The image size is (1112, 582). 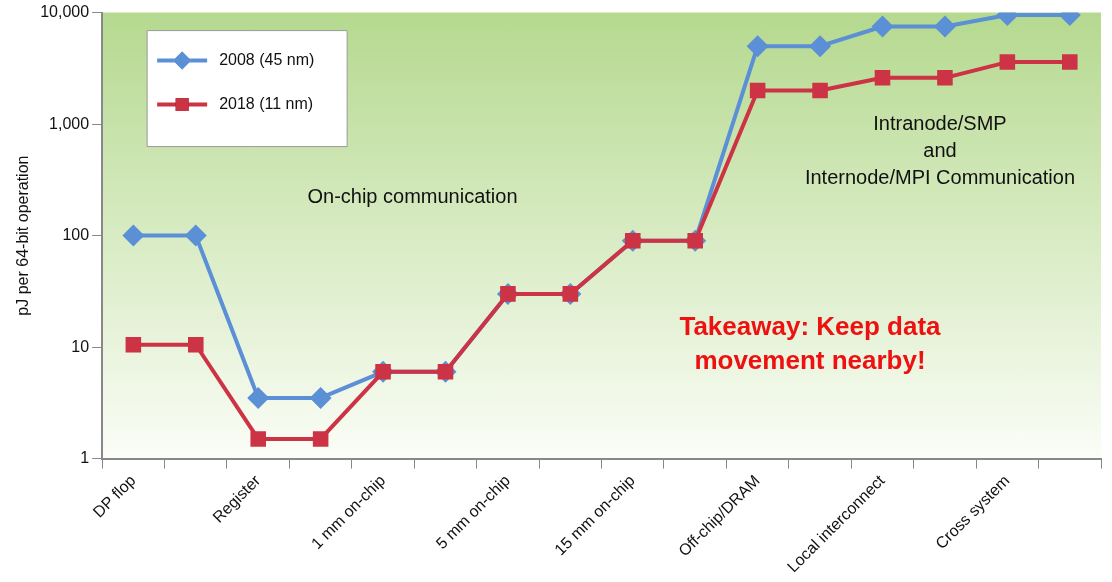 I want to click on annotation: Intranode/SMP and Internode/MPI Communication, so click(x=940, y=150).